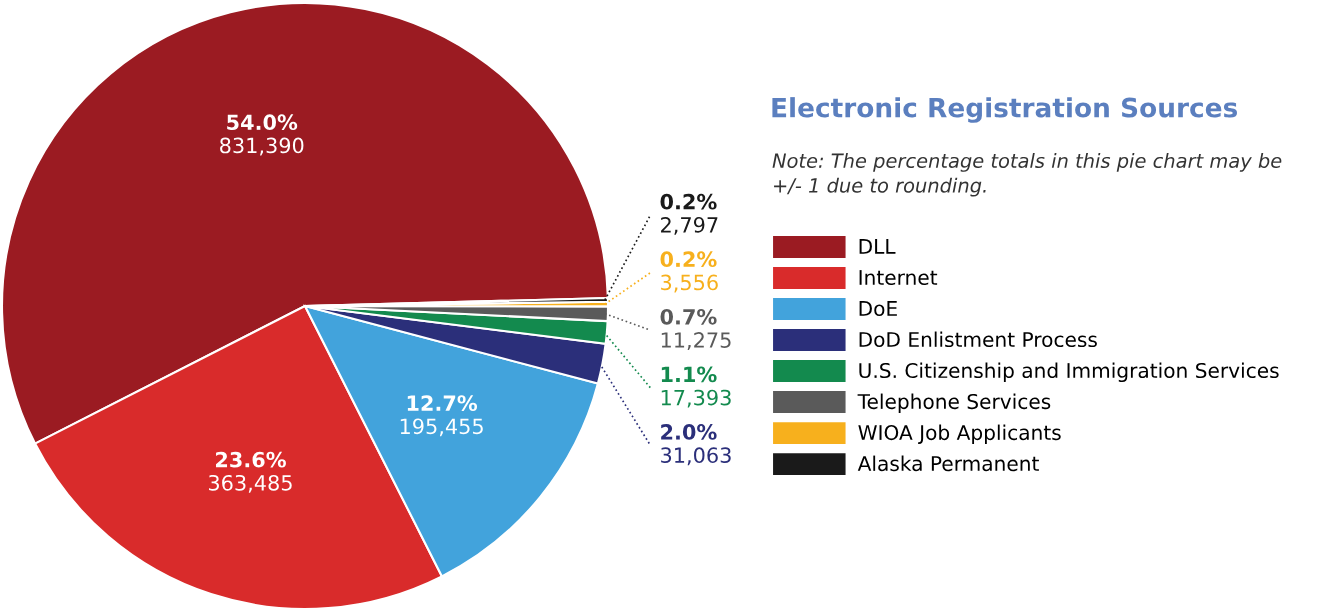 The height and width of the screenshot is (612, 1323). Describe the element at coordinates (250, 472) in the screenshot. I see `data-label: 23.6% 363,485` at that location.